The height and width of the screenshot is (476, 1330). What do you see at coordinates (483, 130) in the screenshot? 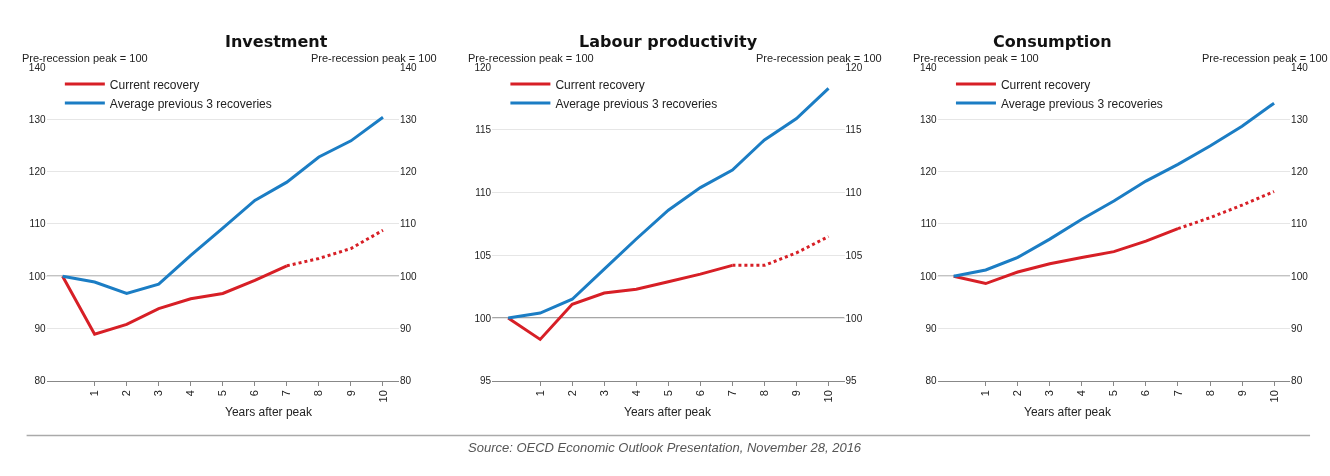
I see `y-tick-label: 115` at bounding box center [483, 130].